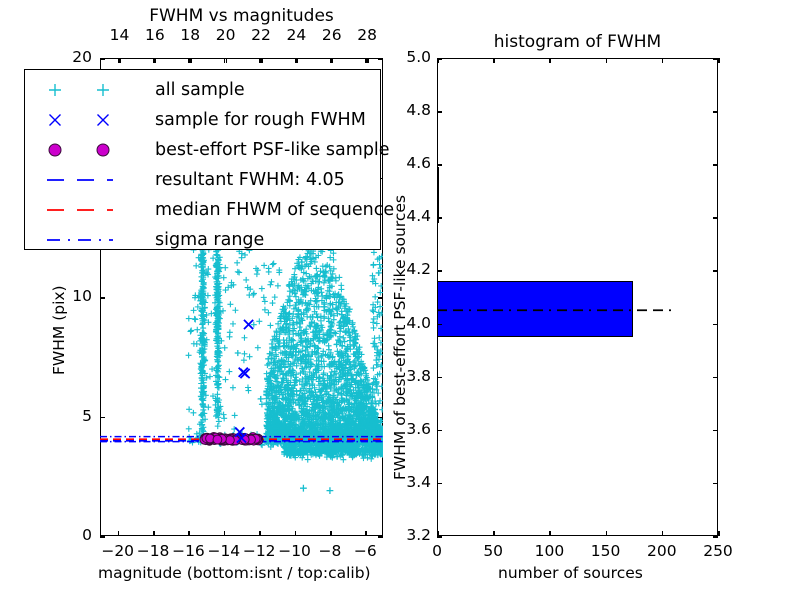  What do you see at coordinates (118, 551) in the screenshot?
I see `scatter-x-tick-label: −20` at bounding box center [118, 551].